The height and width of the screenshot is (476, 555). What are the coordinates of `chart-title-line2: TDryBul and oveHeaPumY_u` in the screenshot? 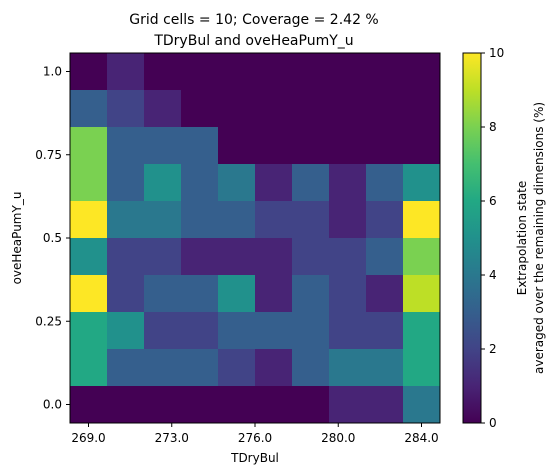 It's located at (253, 41).